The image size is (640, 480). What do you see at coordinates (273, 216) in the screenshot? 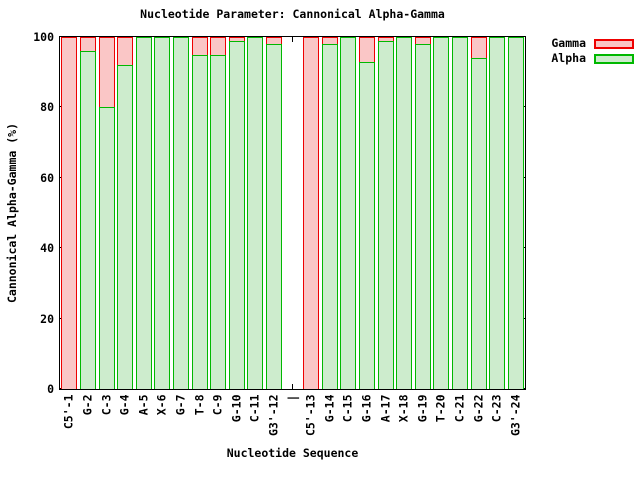
I see `bar-alpha-G3'-12` at bounding box center [273, 216].